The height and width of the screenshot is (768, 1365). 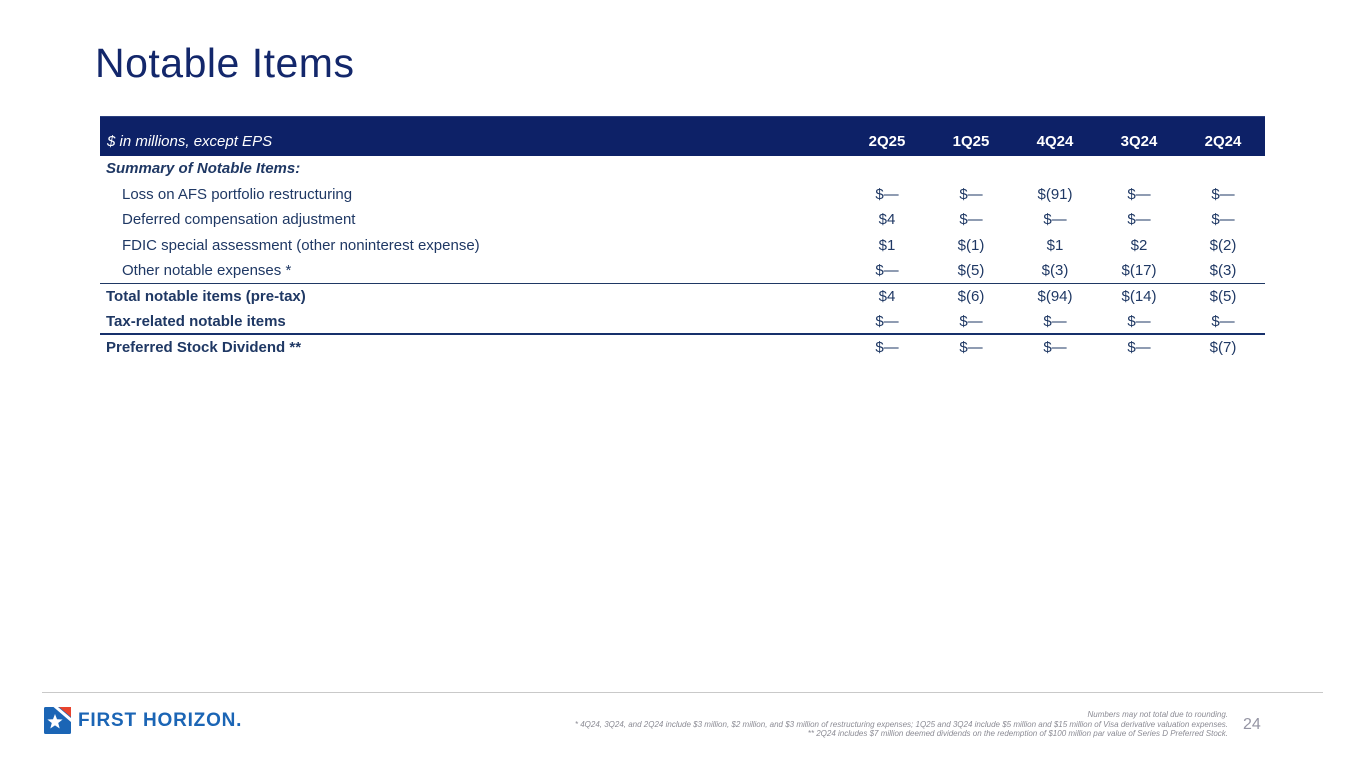 I want to click on row-value: $(7), so click(x=1223, y=348).